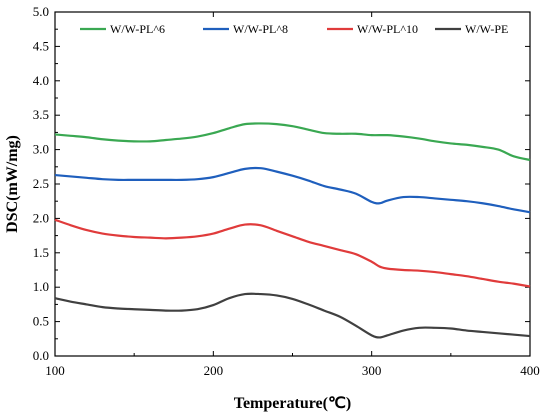 The width and height of the screenshot is (550, 418). What do you see at coordinates (41, 183) in the screenshot?
I see `y-tick-label: 2.5` at bounding box center [41, 183].